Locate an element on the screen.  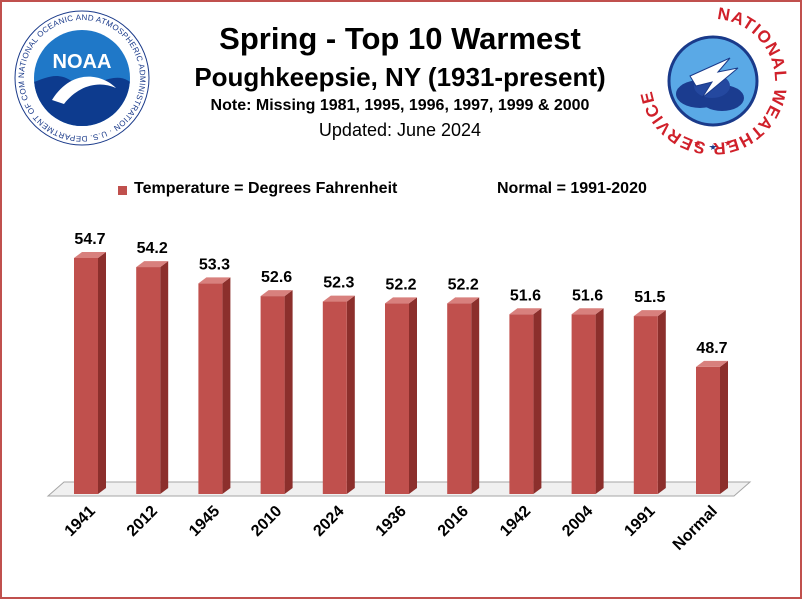
value-label: 52.6 is located at coordinates (276, 277).